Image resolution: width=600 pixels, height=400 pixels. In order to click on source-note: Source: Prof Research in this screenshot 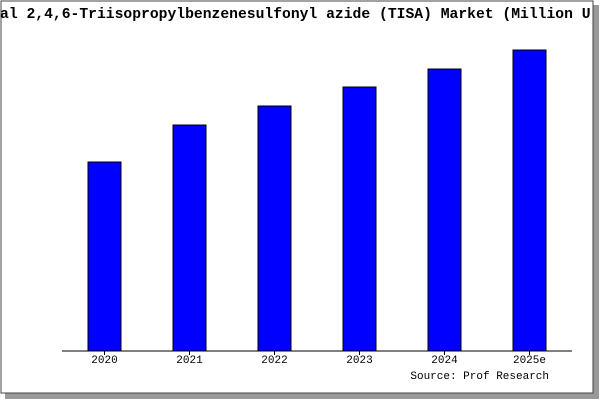, I will do `click(479, 377)`.